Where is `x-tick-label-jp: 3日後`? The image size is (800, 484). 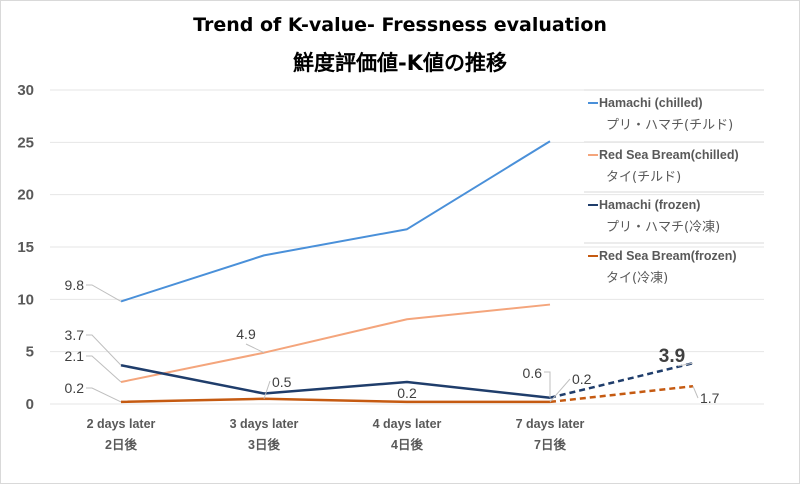 x-tick-label-jp: 3日後 is located at coordinates (264, 444).